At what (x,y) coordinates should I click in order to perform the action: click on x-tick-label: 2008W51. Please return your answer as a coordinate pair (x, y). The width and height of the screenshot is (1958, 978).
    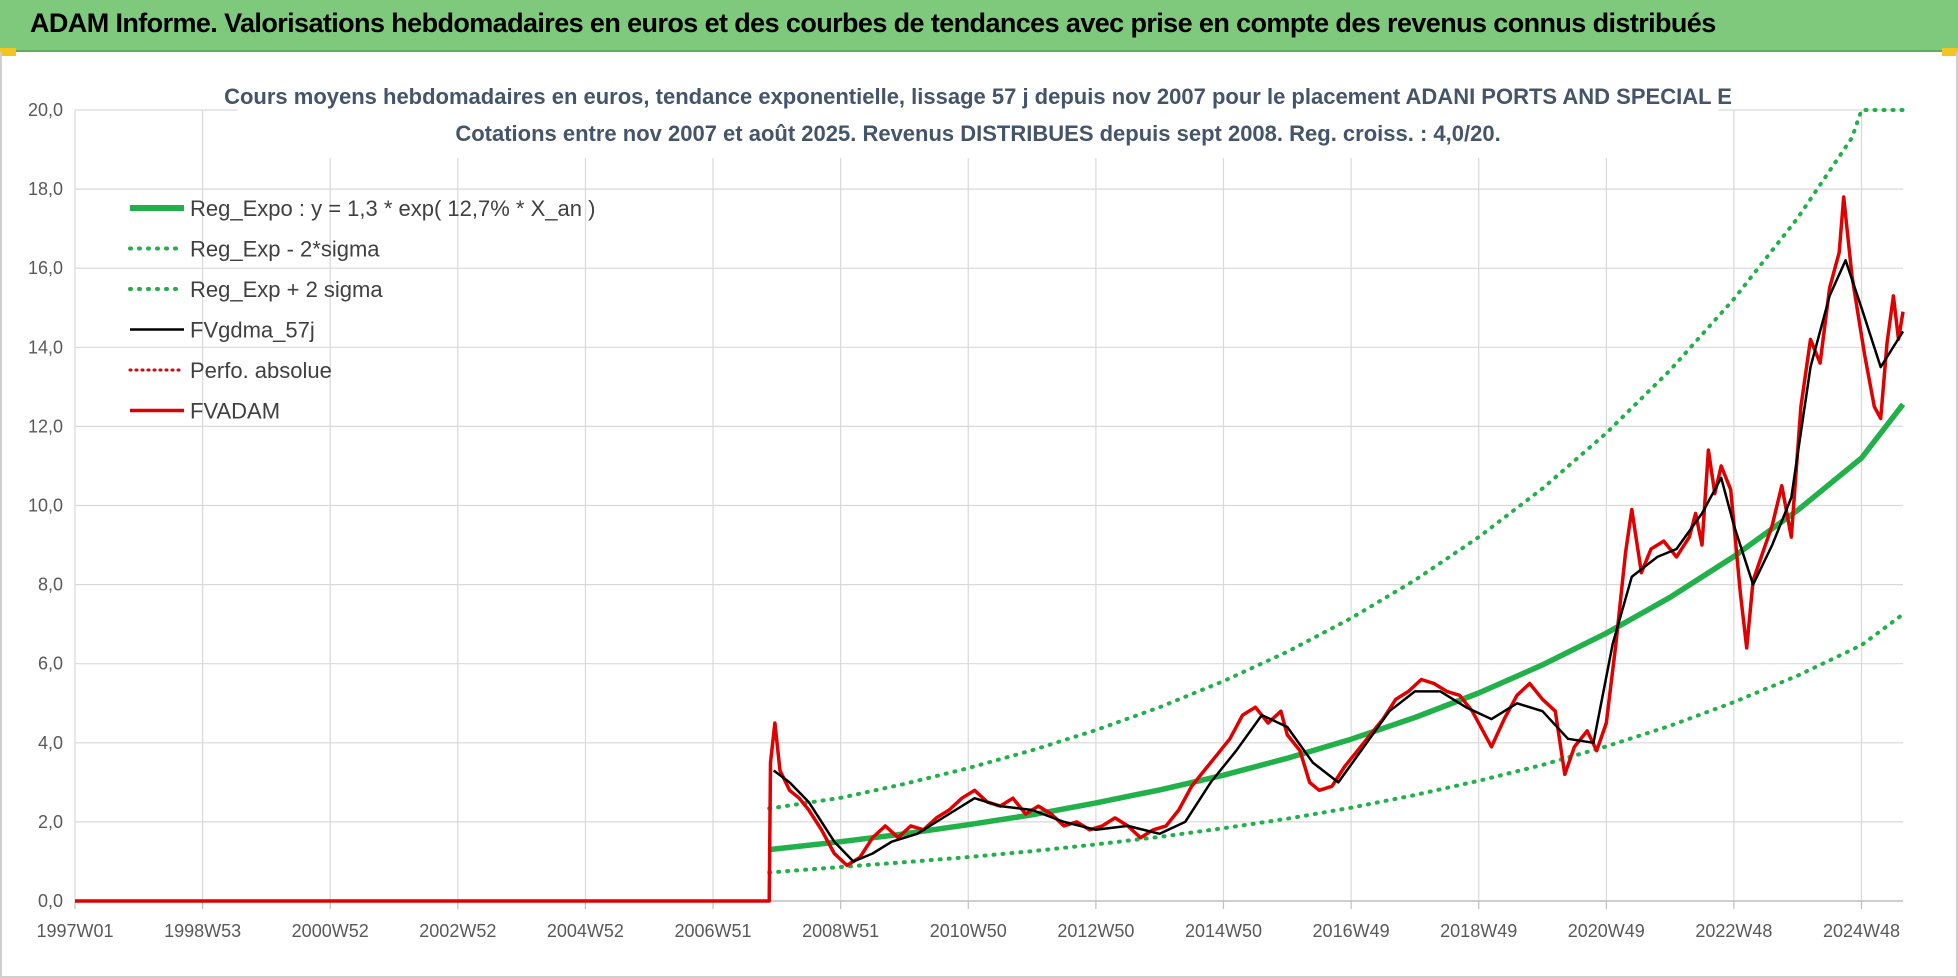
    Looking at the image, I should click on (840, 931).